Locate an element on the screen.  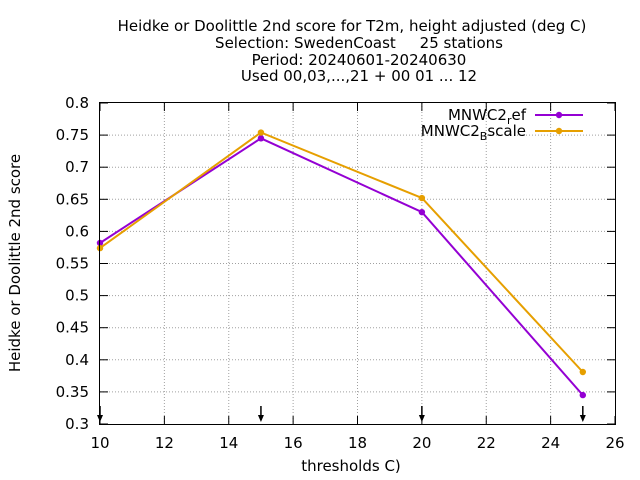
x-tick-label: 20 is located at coordinates (421, 443).